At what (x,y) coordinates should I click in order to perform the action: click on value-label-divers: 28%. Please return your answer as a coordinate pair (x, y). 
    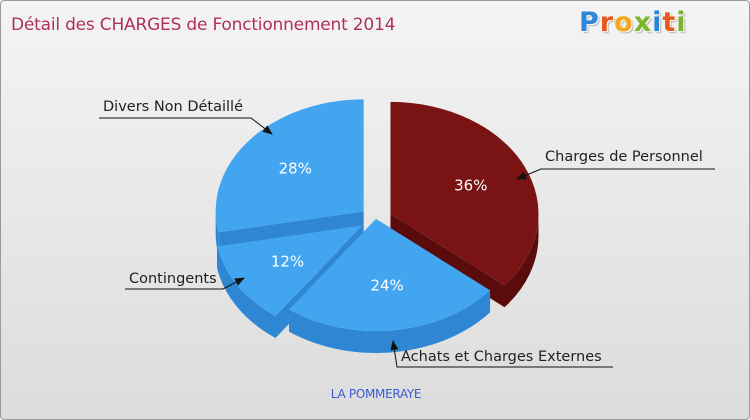
    Looking at the image, I should click on (295, 169).